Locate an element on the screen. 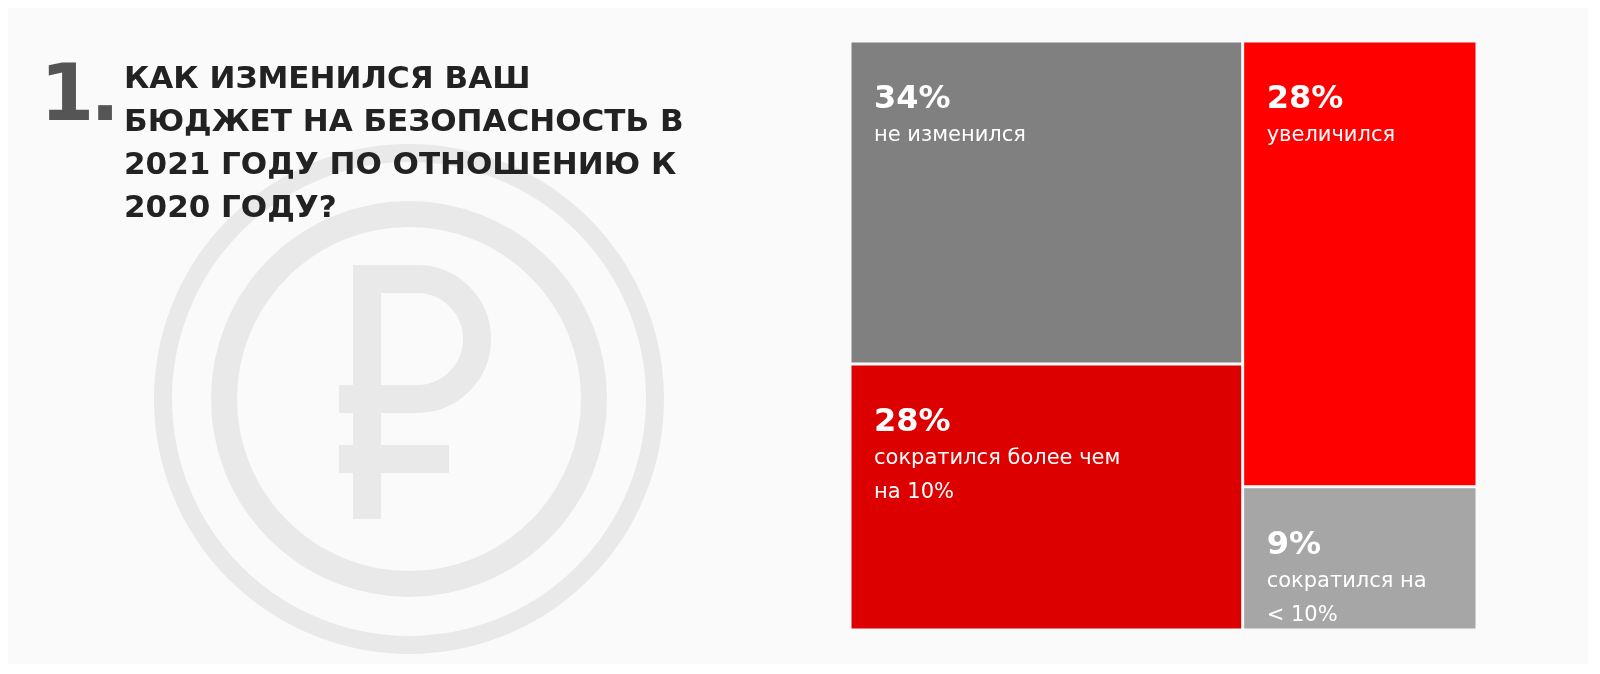 The width and height of the screenshot is (1600, 674). data-label: 34% is located at coordinates (913, 97).